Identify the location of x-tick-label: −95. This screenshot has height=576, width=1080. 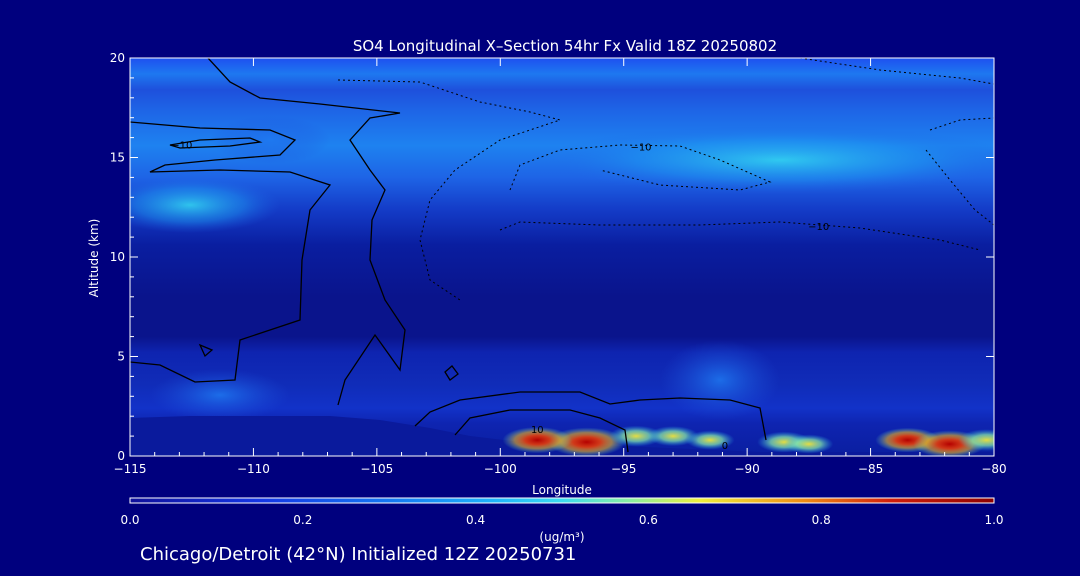
(623, 469).